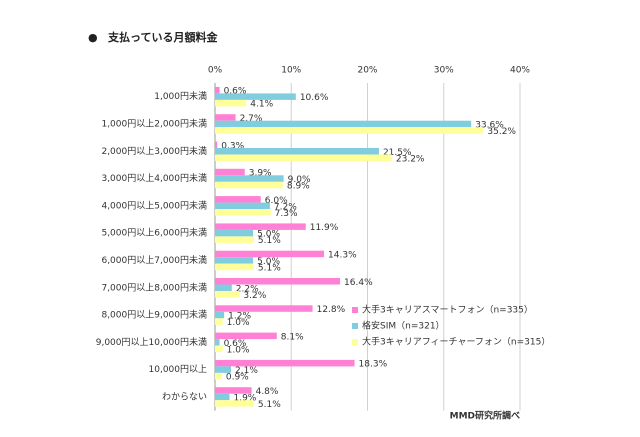 The image size is (640, 437). I want to click on value-label: 1.9%, so click(244, 398).